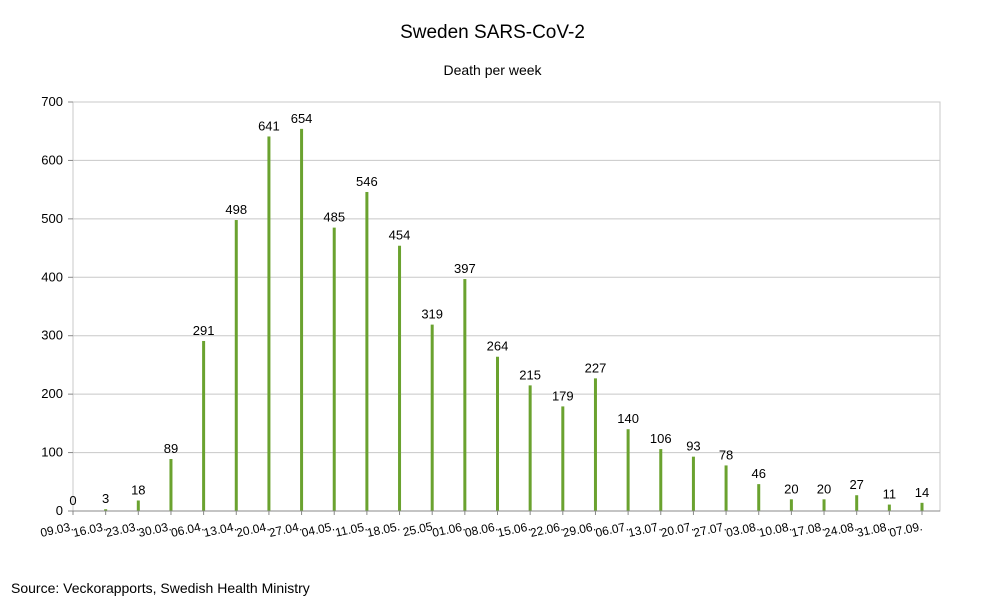 The height and width of the screenshot is (612, 985). What do you see at coordinates (808, 529) in the screenshot?
I see `x-tick-label: 17.08.` at bounding box center [808, 529].